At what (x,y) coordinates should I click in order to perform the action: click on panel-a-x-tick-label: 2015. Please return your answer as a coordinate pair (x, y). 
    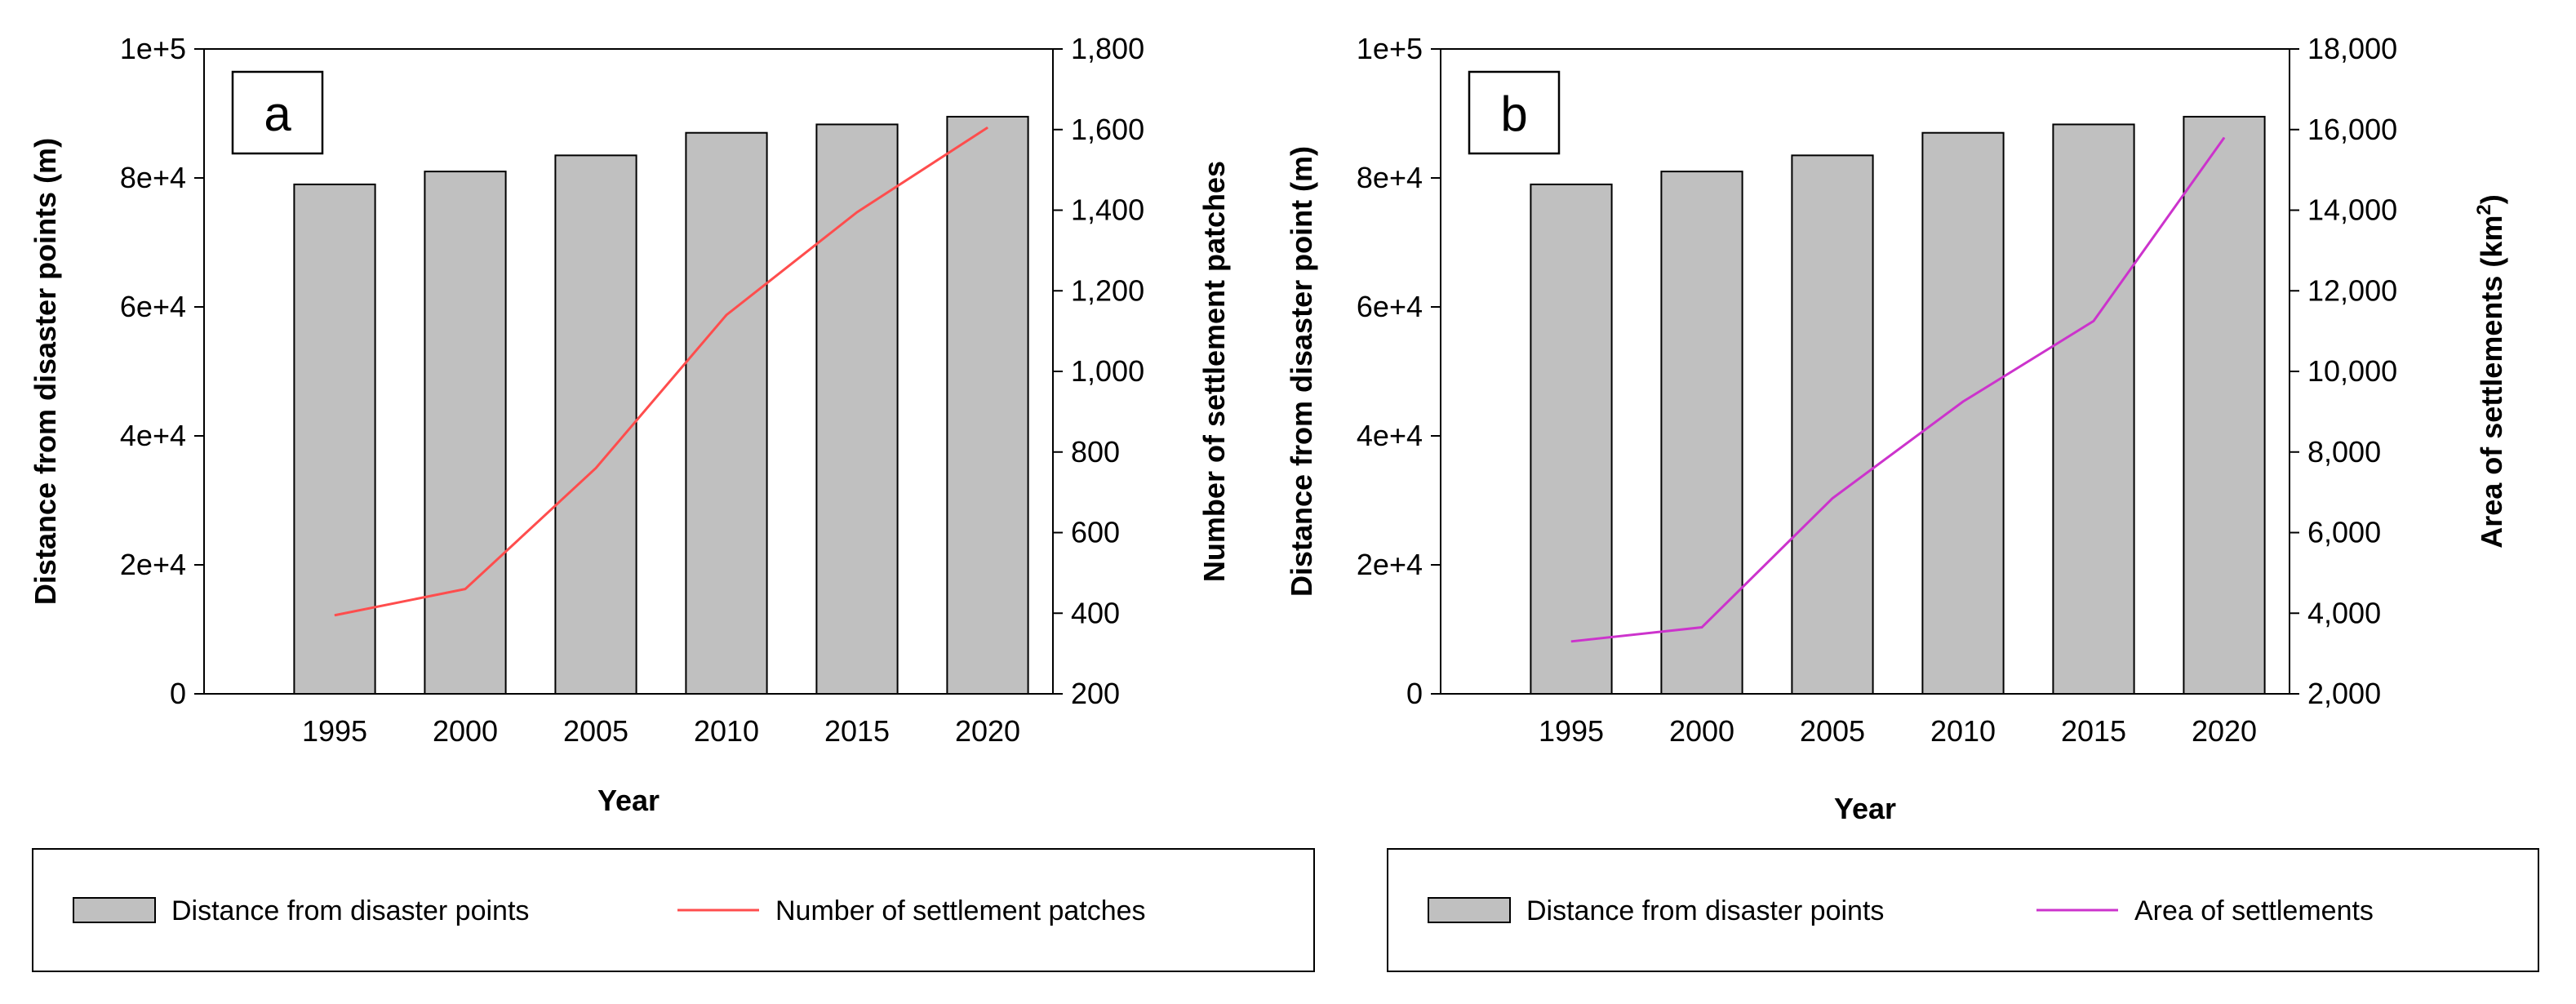
    Looking at the image, I should click on (857, 731).